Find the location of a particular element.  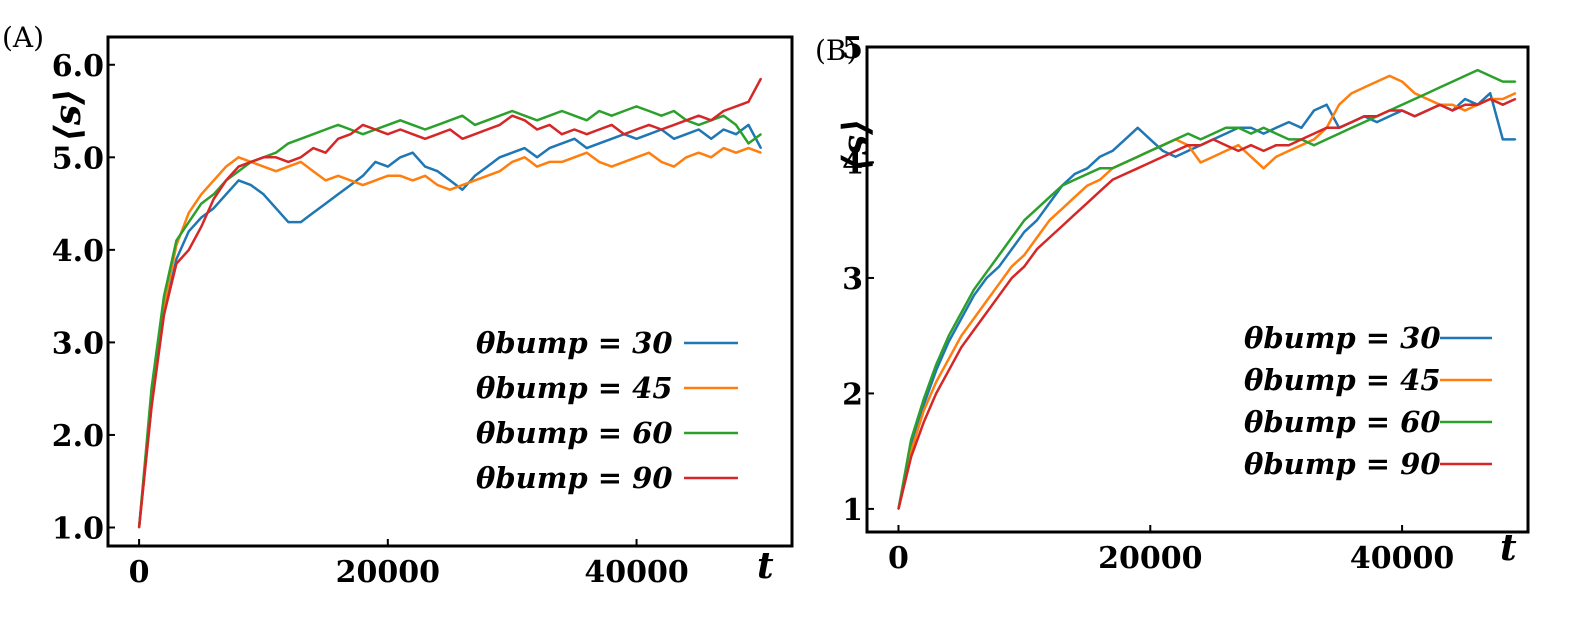

panel-label-a: (A) is located at coordinates (23, 37).